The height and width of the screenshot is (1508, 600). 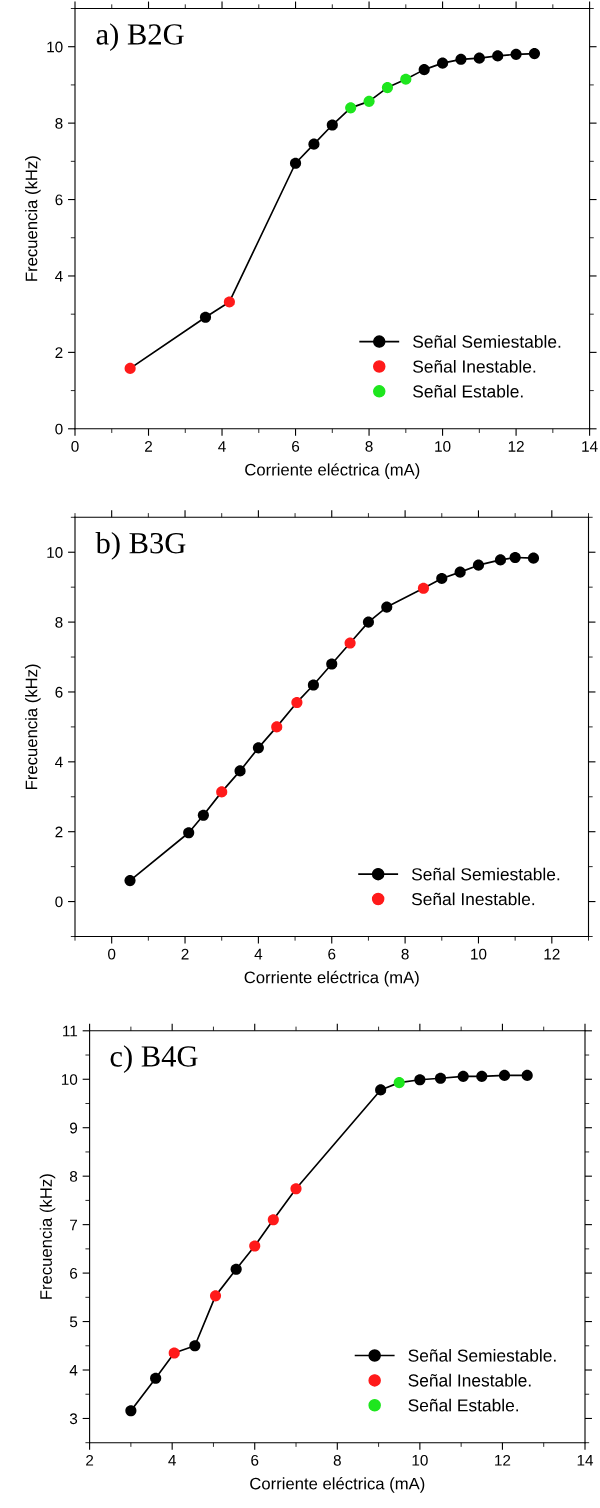 I want to click on chart-title: a) B2G, so click(x=140, y=37).